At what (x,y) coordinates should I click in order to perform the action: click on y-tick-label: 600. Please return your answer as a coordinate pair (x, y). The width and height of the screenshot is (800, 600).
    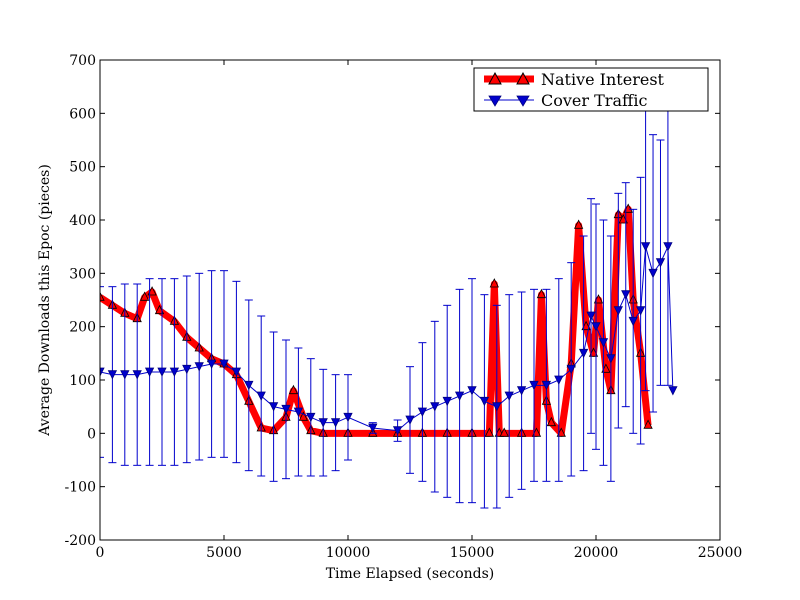
    Looking at the image, I should click on (82, 114).